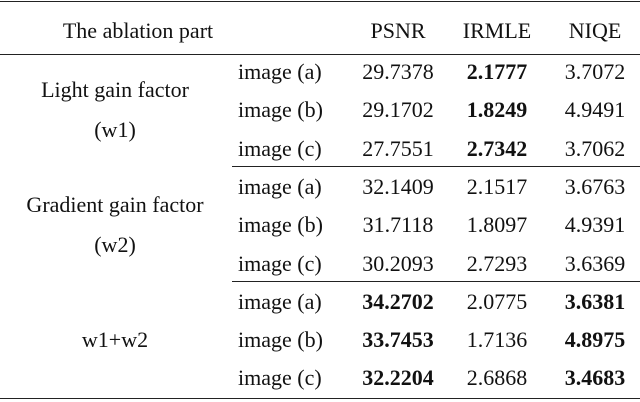 Image resolution: width=640 pixels, height=402 pixels. Describe the element at coordinates (497, 30) in the screenshot. I see `header-cell: IRMLE` at that location.